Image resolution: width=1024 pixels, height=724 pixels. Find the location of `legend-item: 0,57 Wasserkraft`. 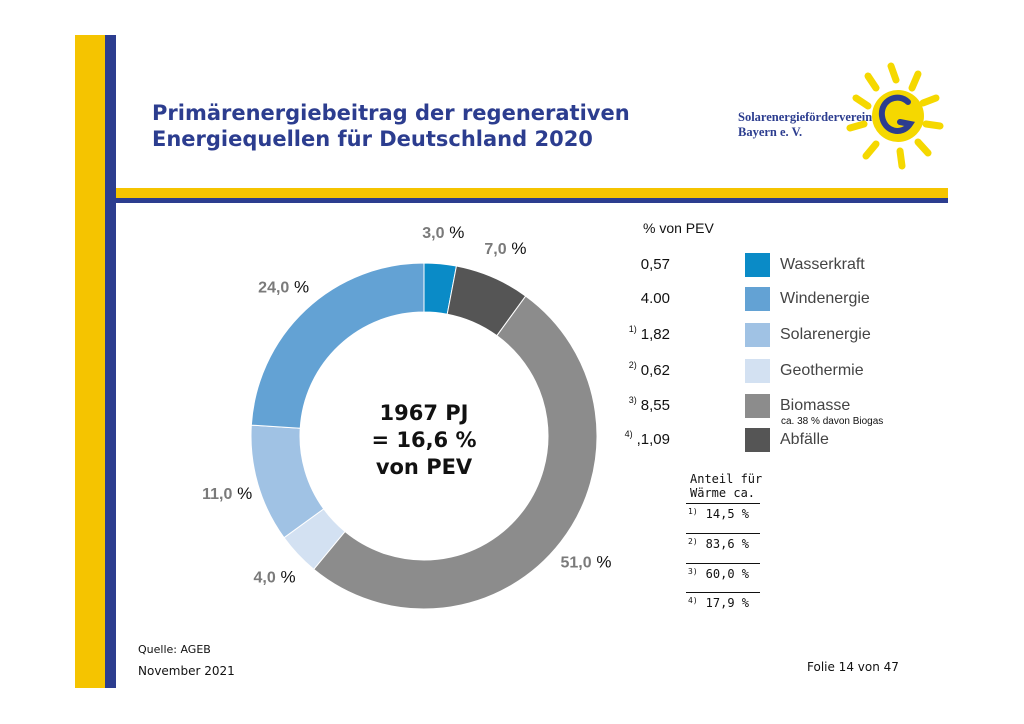

legend-item: 0,57 Wasserkraft is located at coordinates (790, 266).